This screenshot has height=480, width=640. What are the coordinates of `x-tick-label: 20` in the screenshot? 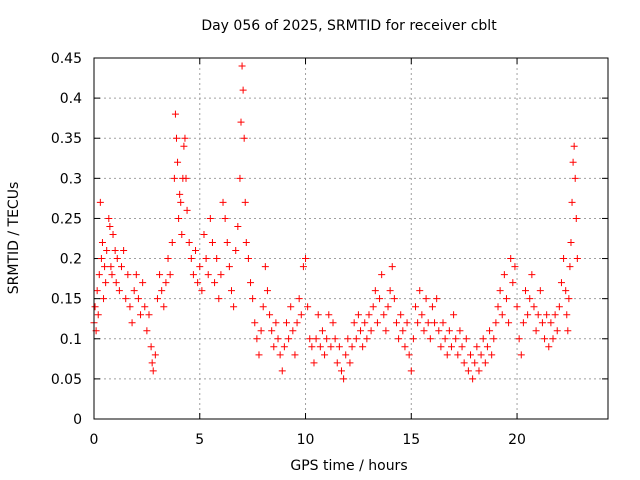 It's located at (517, 440).